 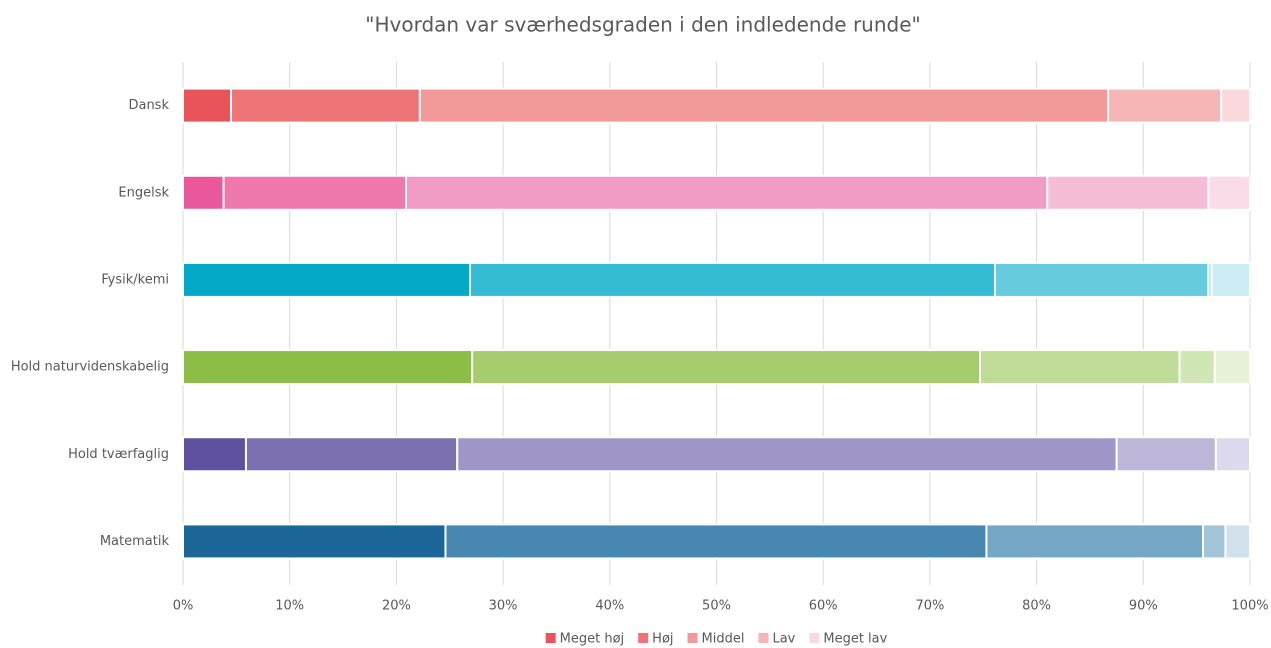 I want to click on x-tick-label: 100%, so click(x=1249, y=606).